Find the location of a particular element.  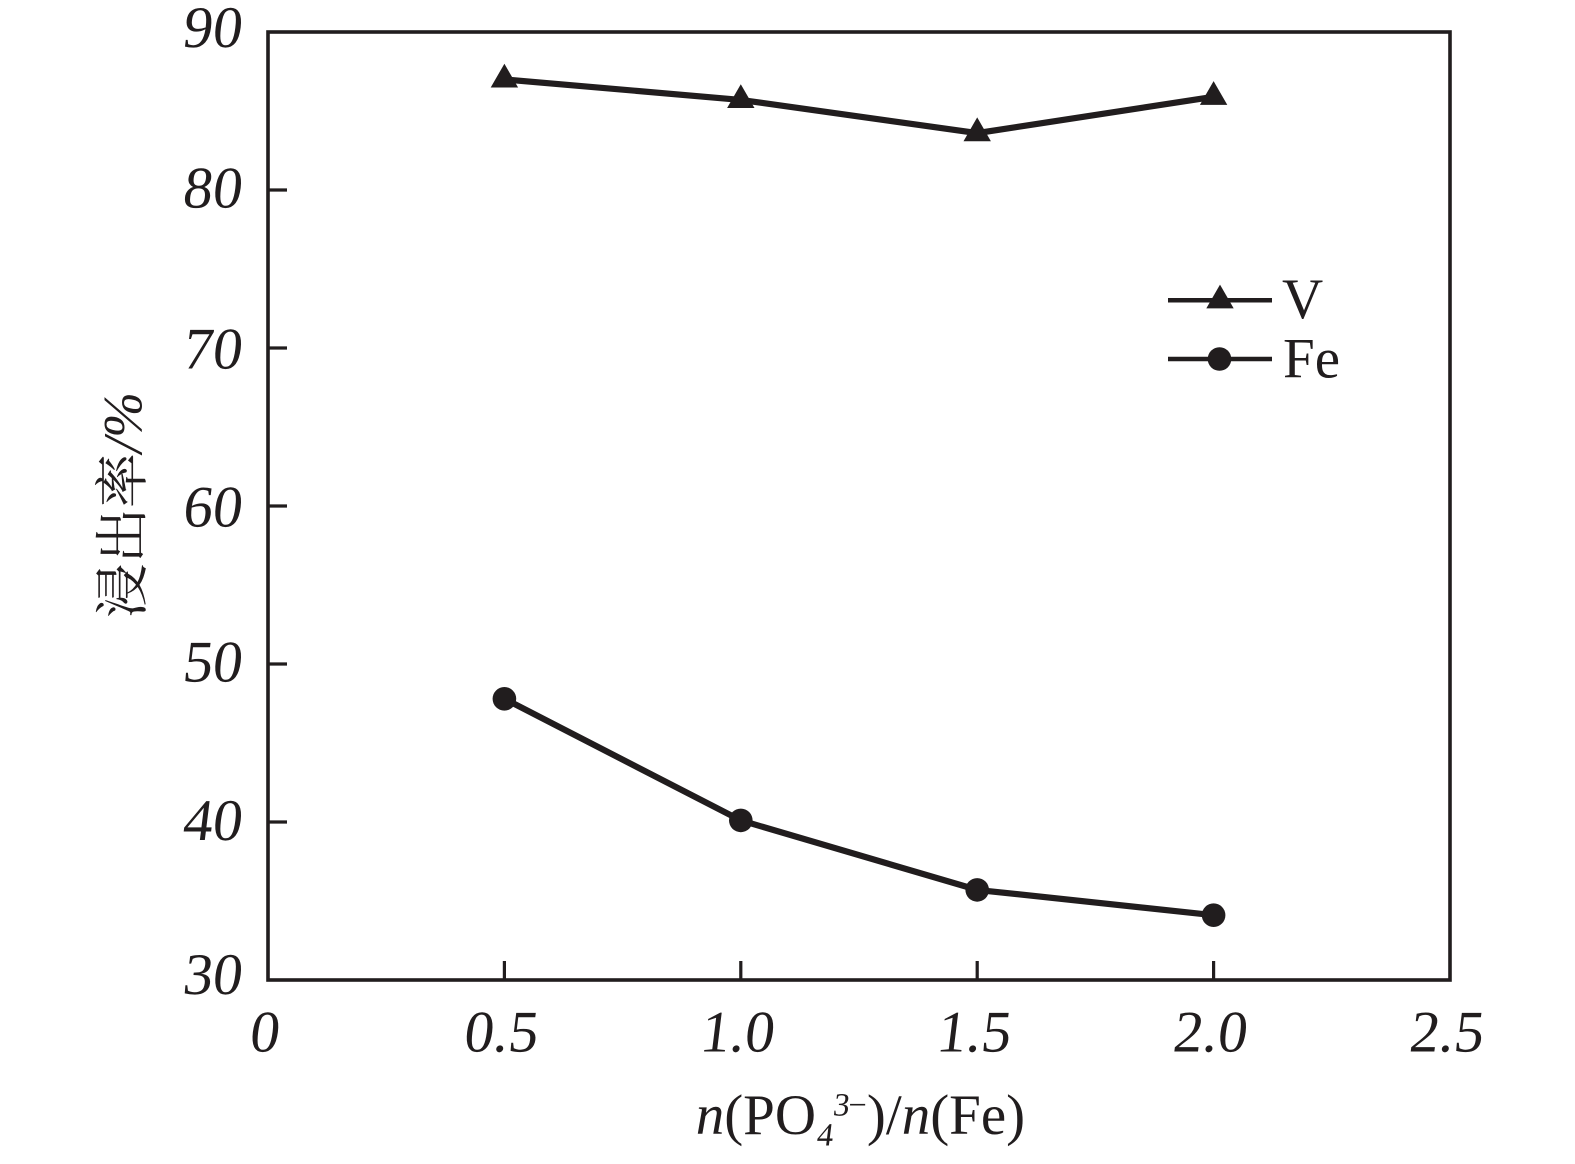

svg-text: 70 is located at coordinates (213, 348).